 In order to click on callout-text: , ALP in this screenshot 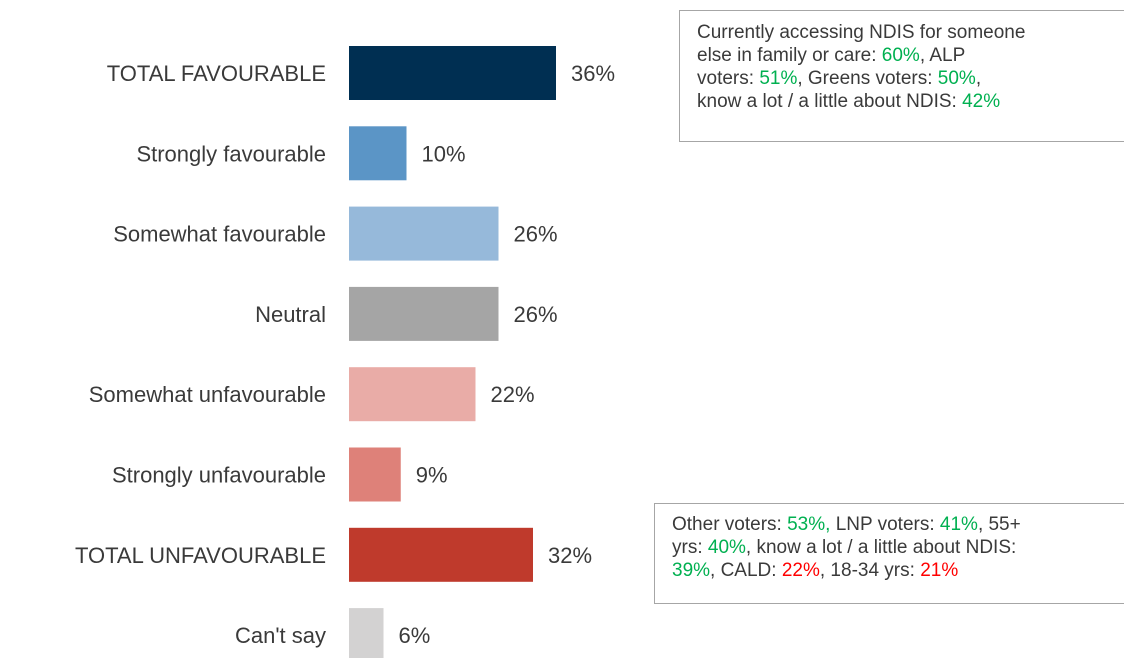, I will do `click(942, 55)`.